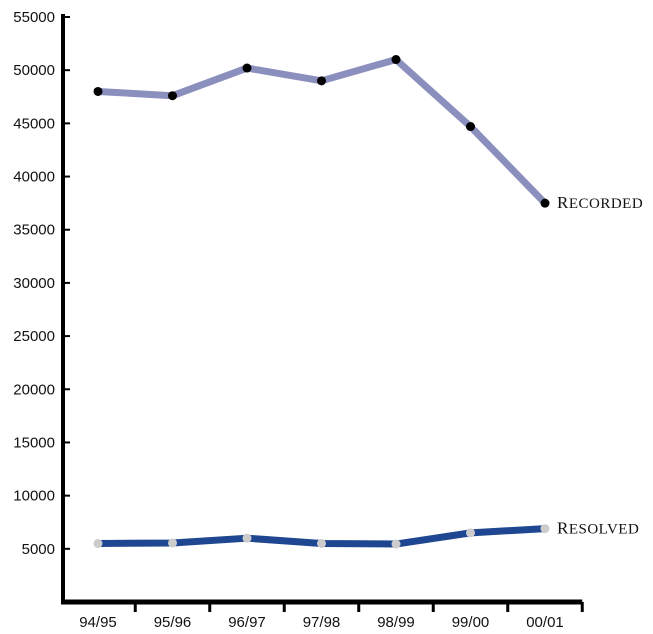 The width and height of the screenshot is (653, 634). I want to click on x-tick-label: 94/95, so click(98, 622).